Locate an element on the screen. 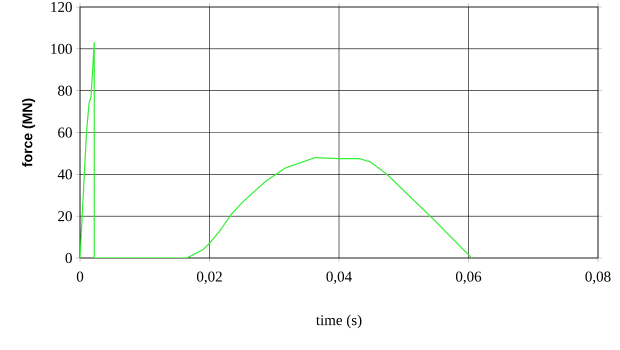  y-tick-label: 100 is located at coordinates (61, 49).